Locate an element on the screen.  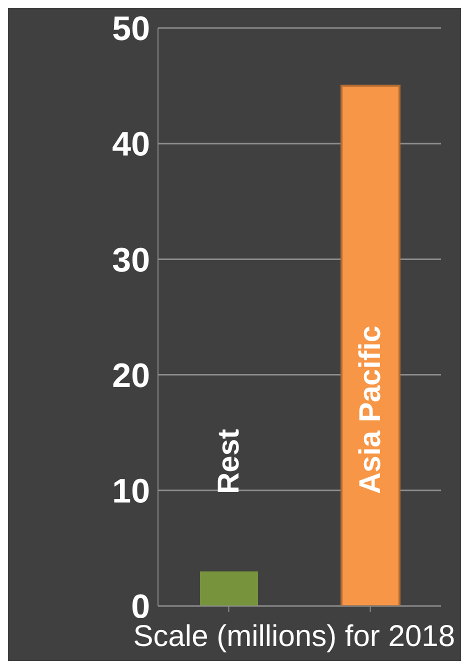
y-tick-label: 30 is located at coordinates (131, 260).